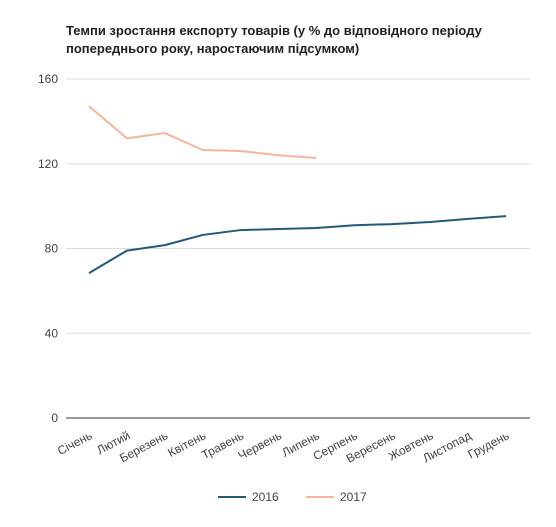 This screenshot has width=556, height=527. Describe the element at coordinates (52, 249) in the screenshot. I see `y-tick-label: 80` at that location.